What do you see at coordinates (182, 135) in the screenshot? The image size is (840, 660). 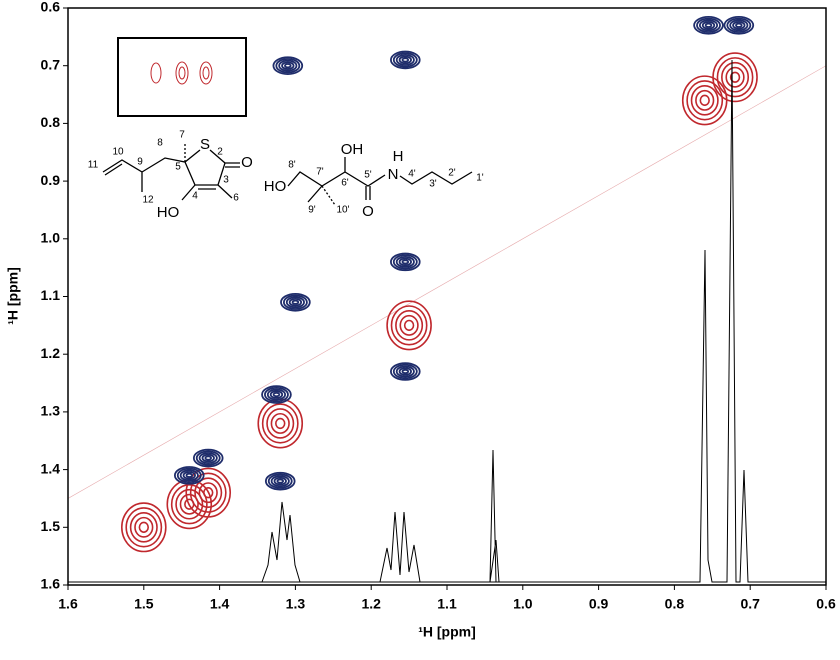 I see `structure-label: 7` at bounding box center [182, 135].